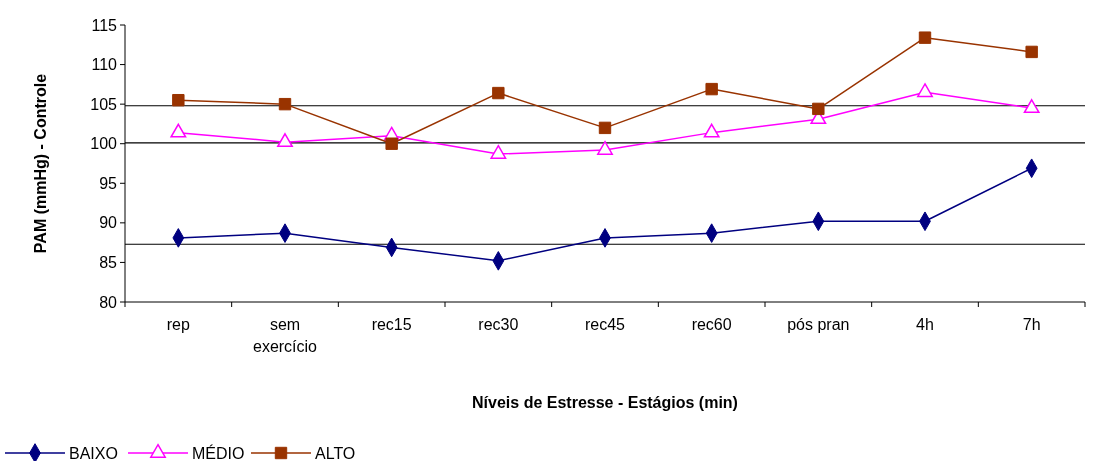 The width and height of the screenshot is (1107, 461). I want to click on y-tick-label: 105, so click(104, 104).